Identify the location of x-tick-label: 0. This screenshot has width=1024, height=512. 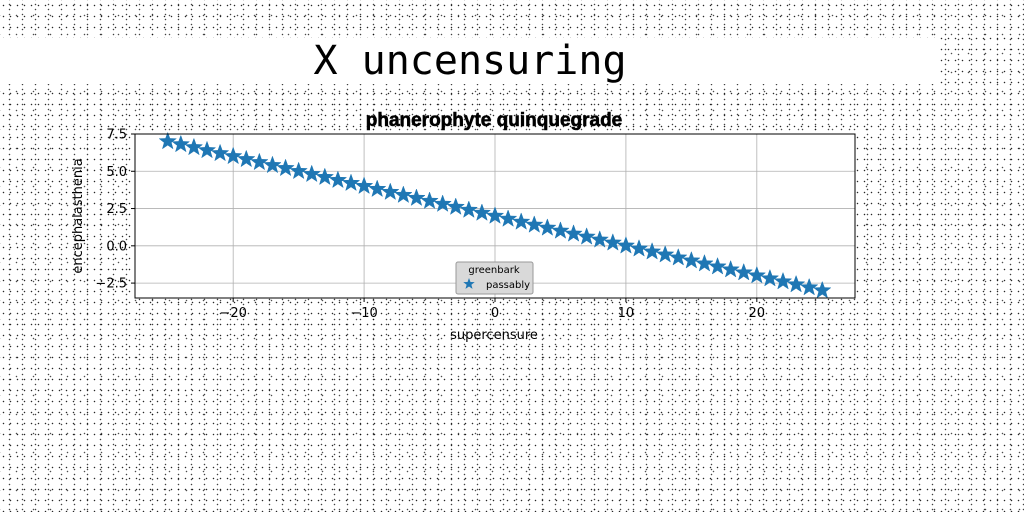
(495, 313).